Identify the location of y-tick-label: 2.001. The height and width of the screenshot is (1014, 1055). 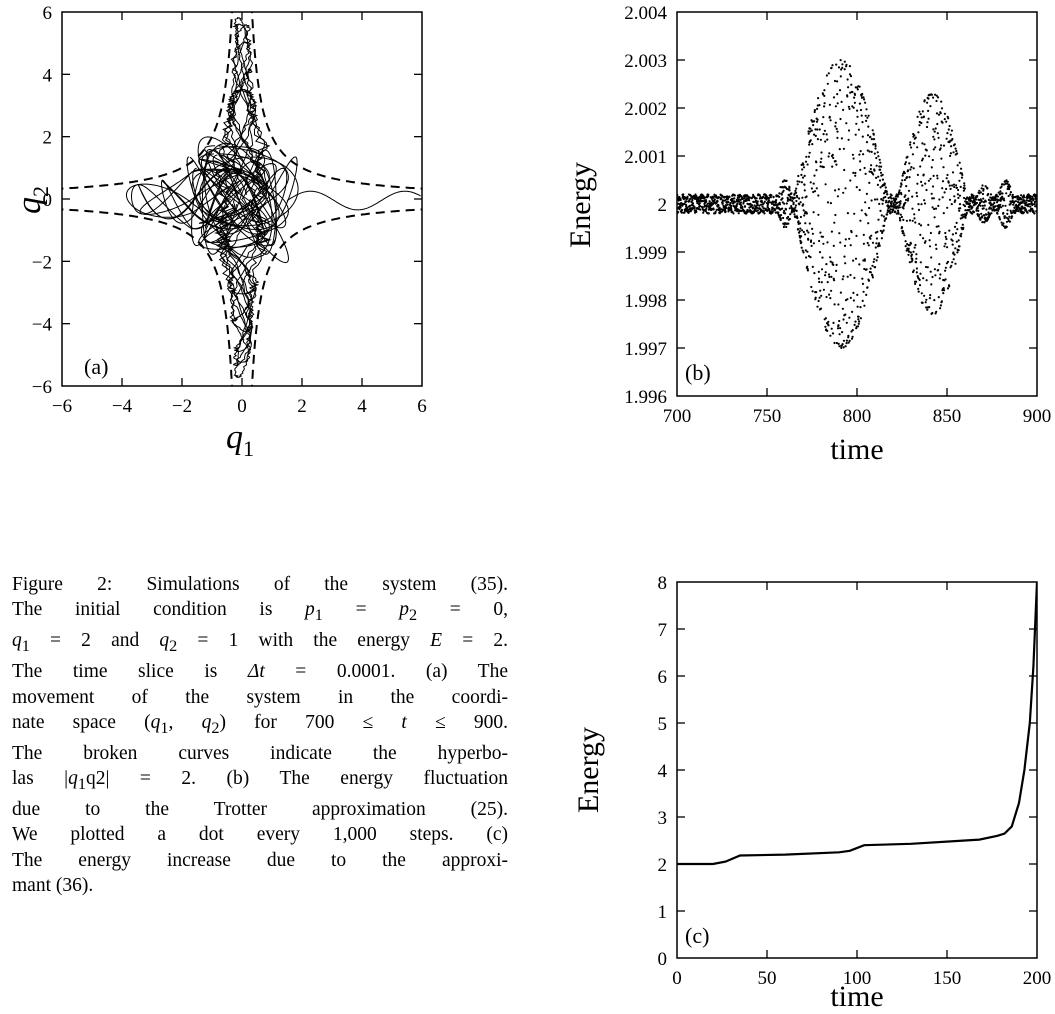
(645, 157).